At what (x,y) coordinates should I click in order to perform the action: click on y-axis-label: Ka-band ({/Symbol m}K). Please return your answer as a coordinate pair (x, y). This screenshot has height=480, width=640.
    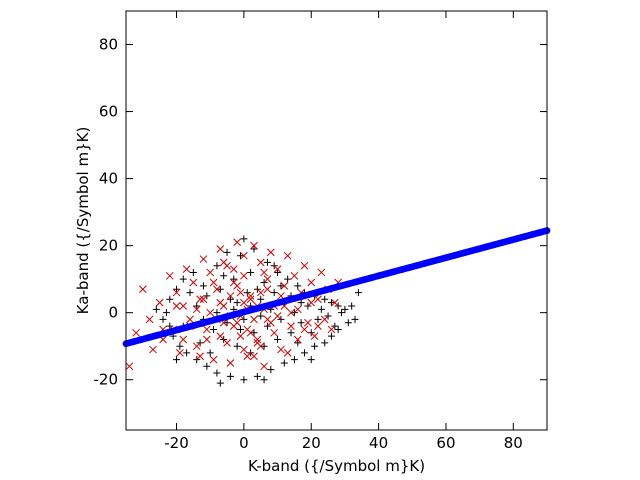
    Looking at the image, I should click on (83, 221).